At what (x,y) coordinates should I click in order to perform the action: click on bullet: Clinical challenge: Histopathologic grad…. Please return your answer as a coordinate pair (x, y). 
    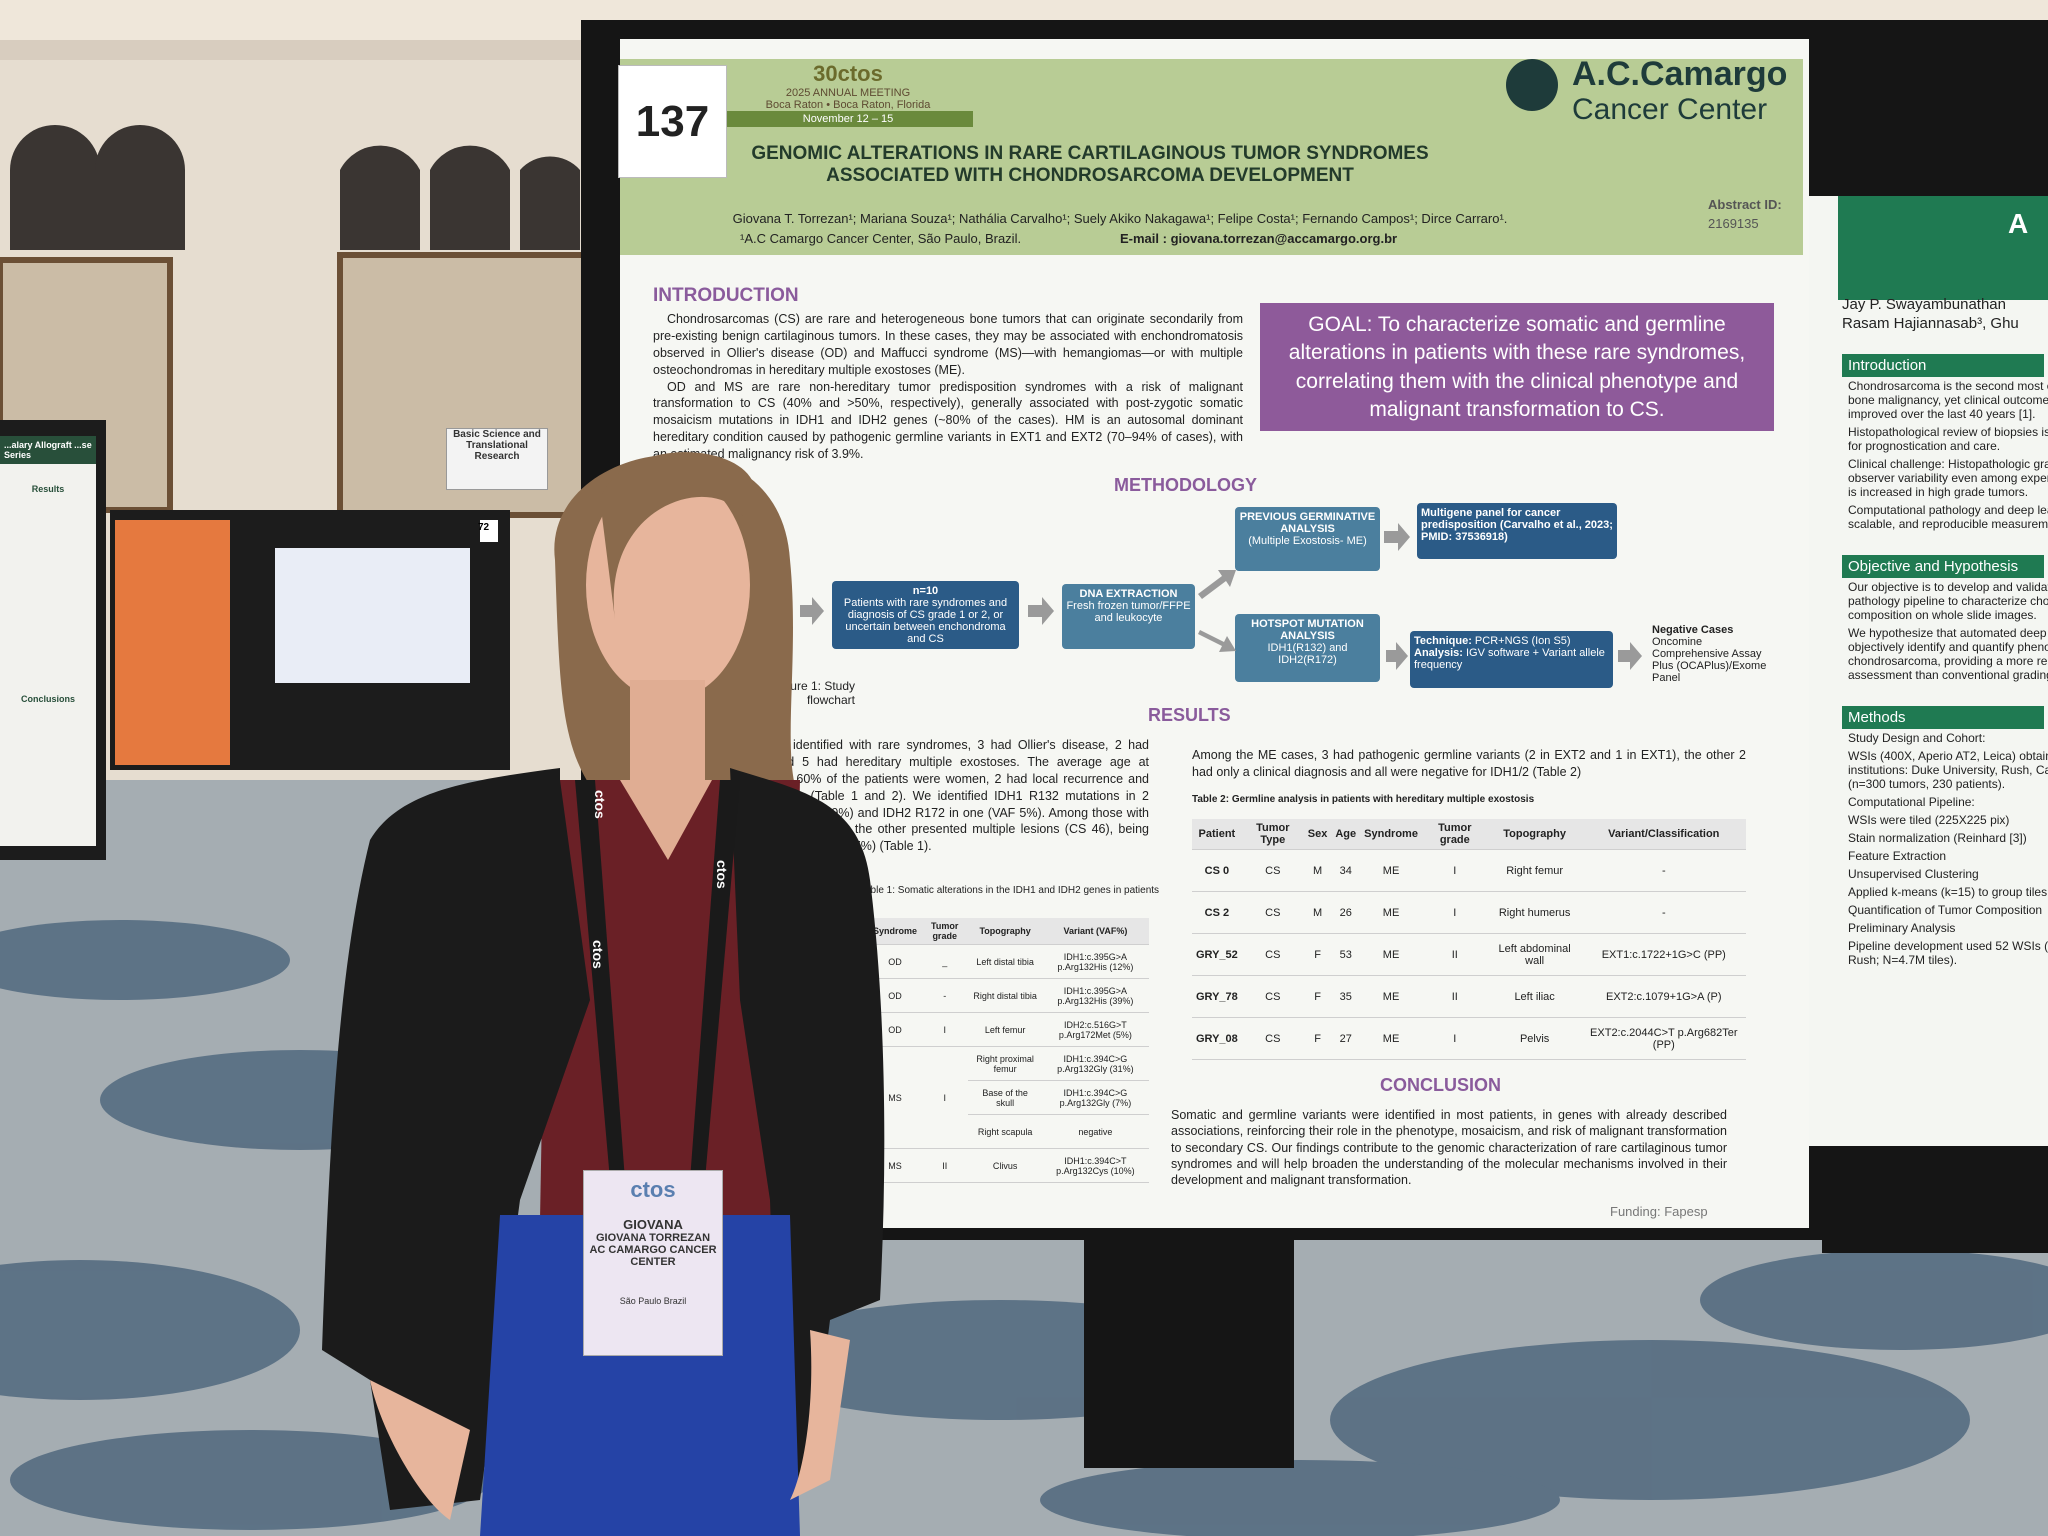
    Looking at the image, I should click on (1948, 478).